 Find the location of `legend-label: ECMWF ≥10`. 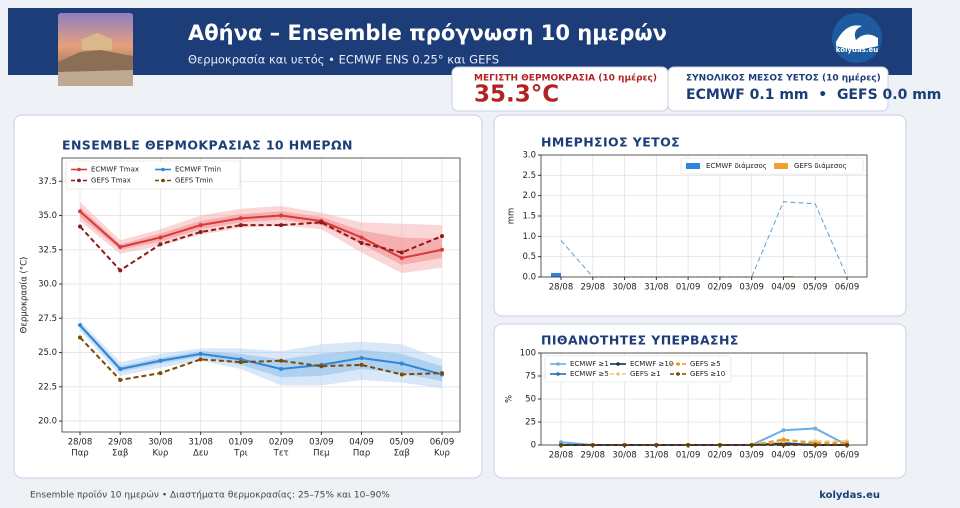

legend-label: ECMWF ≥10 is located at coordinates (651, 364).